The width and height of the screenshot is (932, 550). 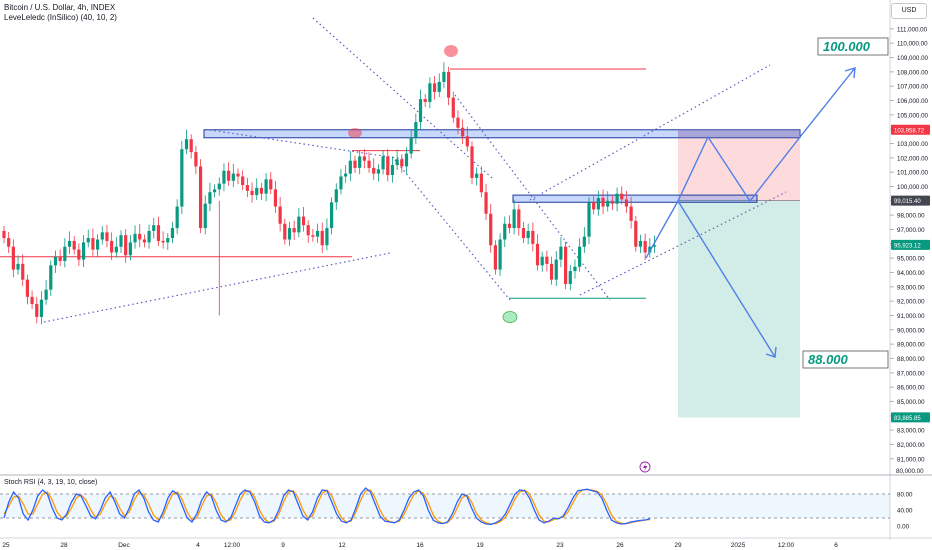 What do you see at coordinates (911, 216) in the screenshot?
I see `price-tick-label: 98,000.00` at bounding box center [911, 216].